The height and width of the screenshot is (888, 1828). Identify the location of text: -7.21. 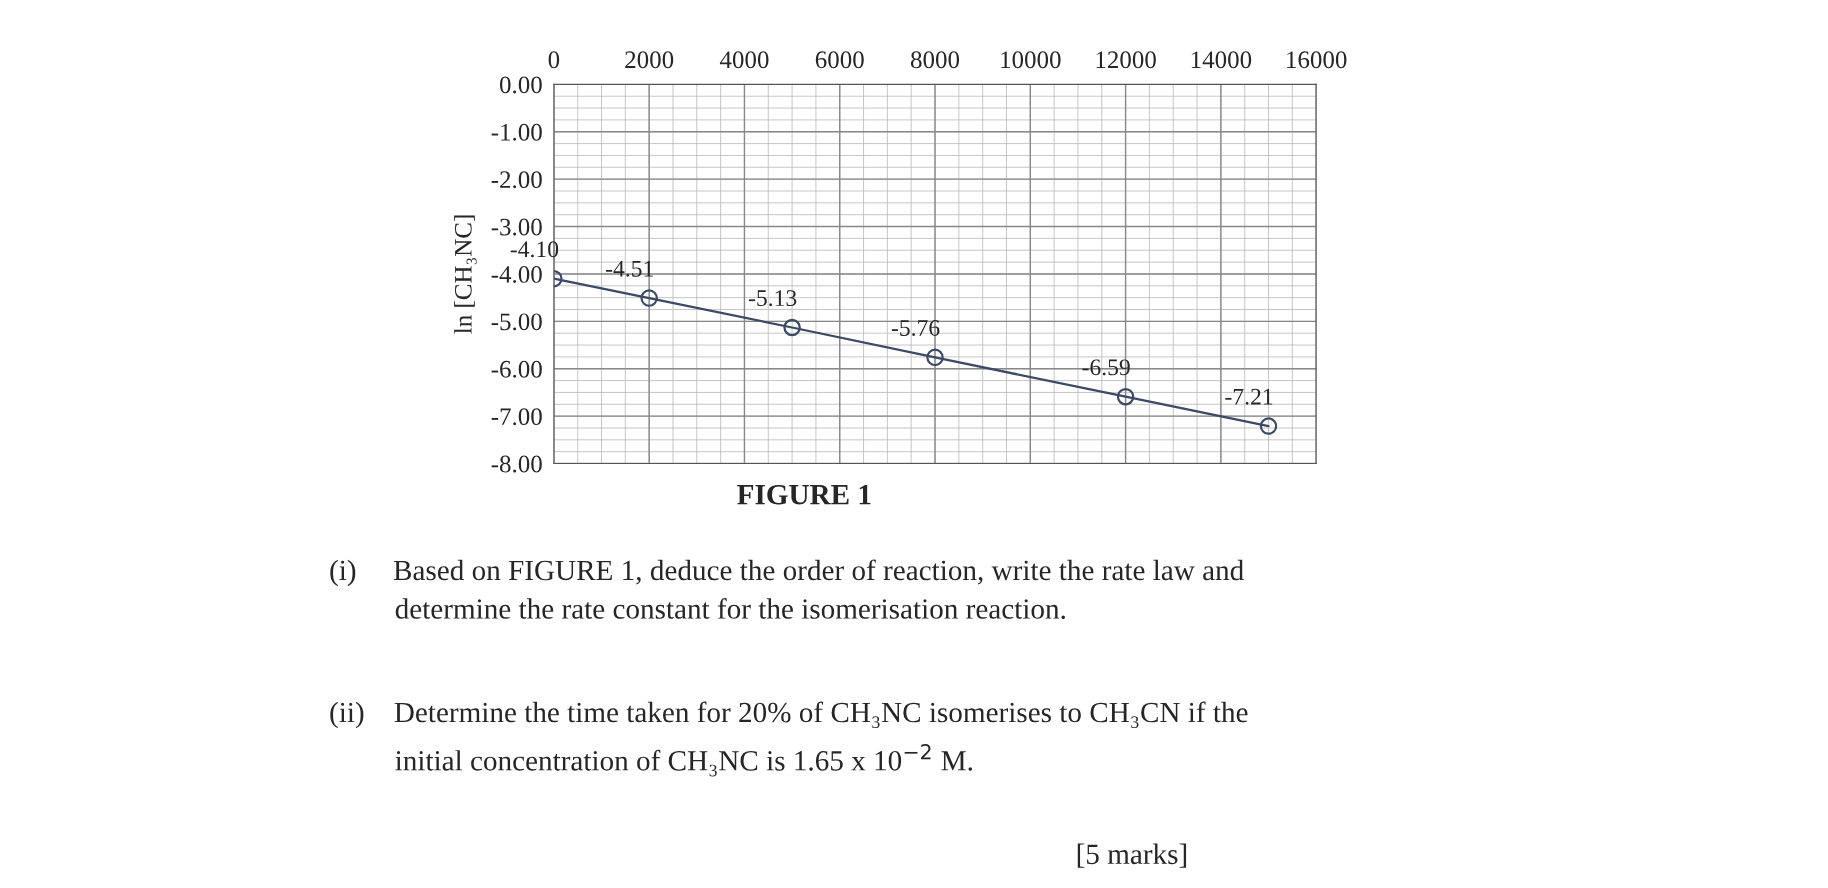
(1249, 396).